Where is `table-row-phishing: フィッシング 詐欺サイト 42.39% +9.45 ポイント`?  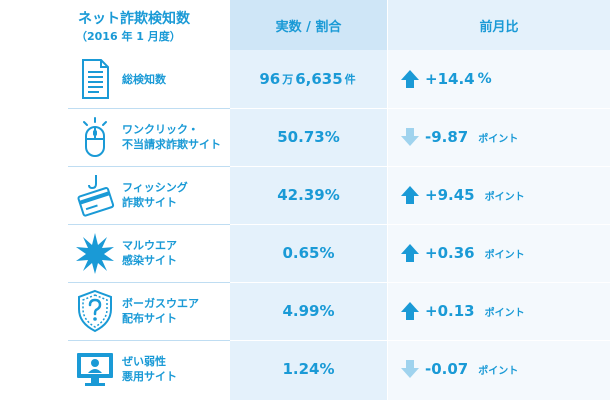 table-row-phishing: フィッシング 詐欺サイト 42.39% +9.45 ポイント is located at coordinates (305, 195).